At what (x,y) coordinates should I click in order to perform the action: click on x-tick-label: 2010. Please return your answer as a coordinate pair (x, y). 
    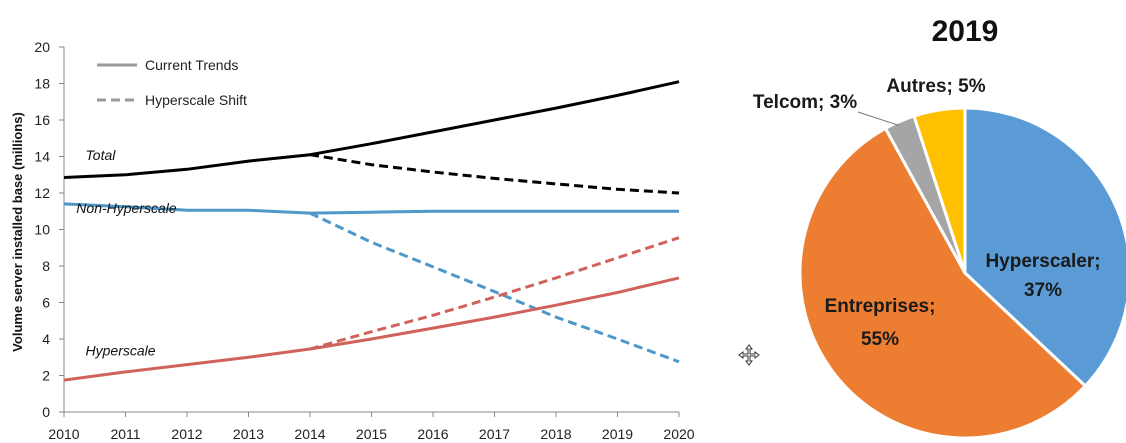
    Looking at the image, I should click on (63, 434).